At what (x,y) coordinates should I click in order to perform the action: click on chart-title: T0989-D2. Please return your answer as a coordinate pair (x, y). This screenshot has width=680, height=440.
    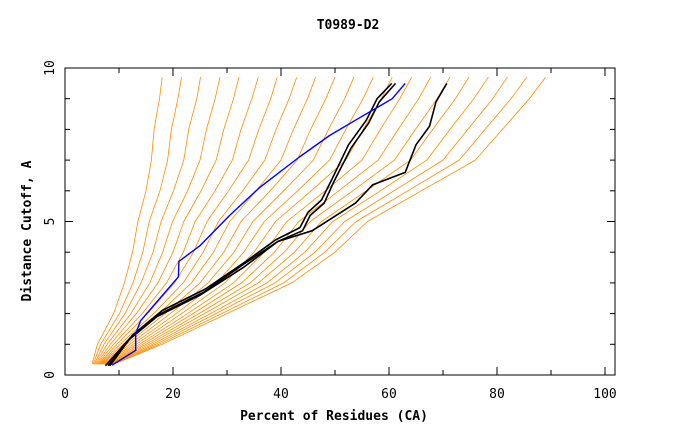
    Looking at the image, I should click on (348, 25).